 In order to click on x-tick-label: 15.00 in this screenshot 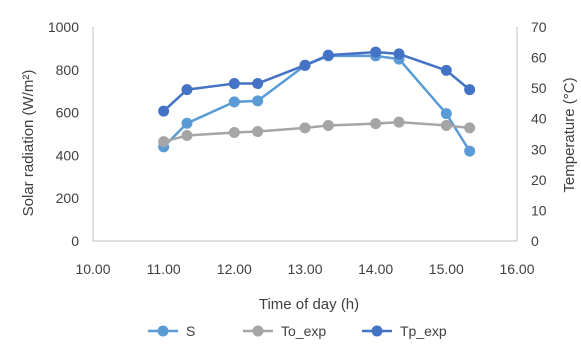, I will do `click(446, 269)`.